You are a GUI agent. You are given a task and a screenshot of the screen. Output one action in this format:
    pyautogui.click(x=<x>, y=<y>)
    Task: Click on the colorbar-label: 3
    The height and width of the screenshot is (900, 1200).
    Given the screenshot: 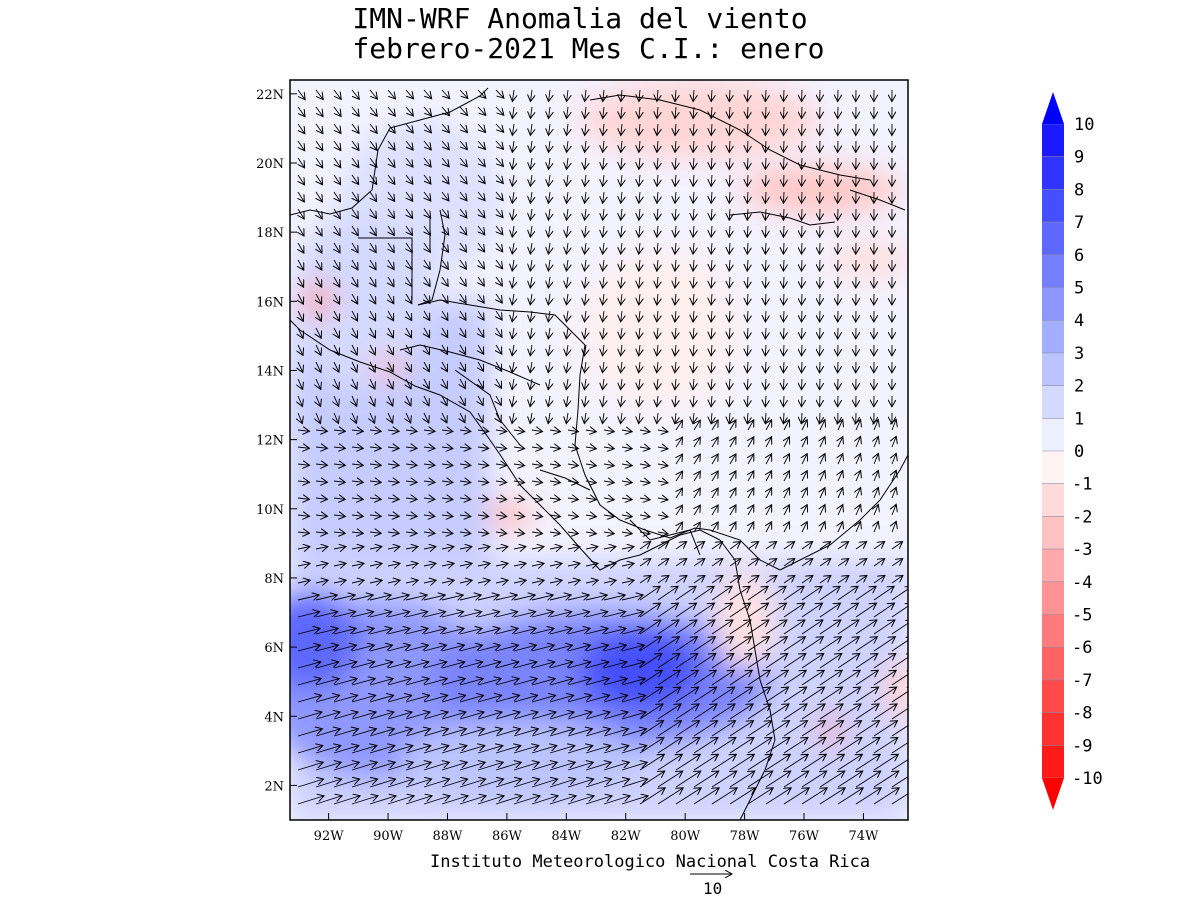 What is the action you would take?
    pyautogui.click(x=1079, y=354)
    